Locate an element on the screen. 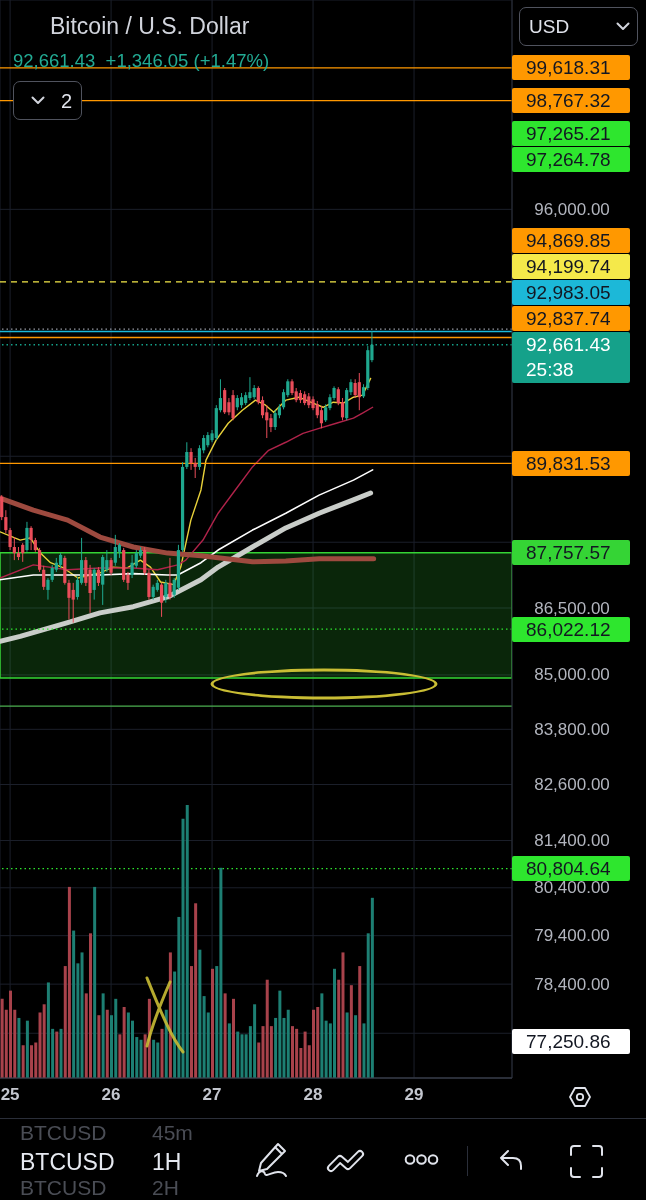  text: Bitcoin / U.S. Dollar is located at coordinates (150, 26).